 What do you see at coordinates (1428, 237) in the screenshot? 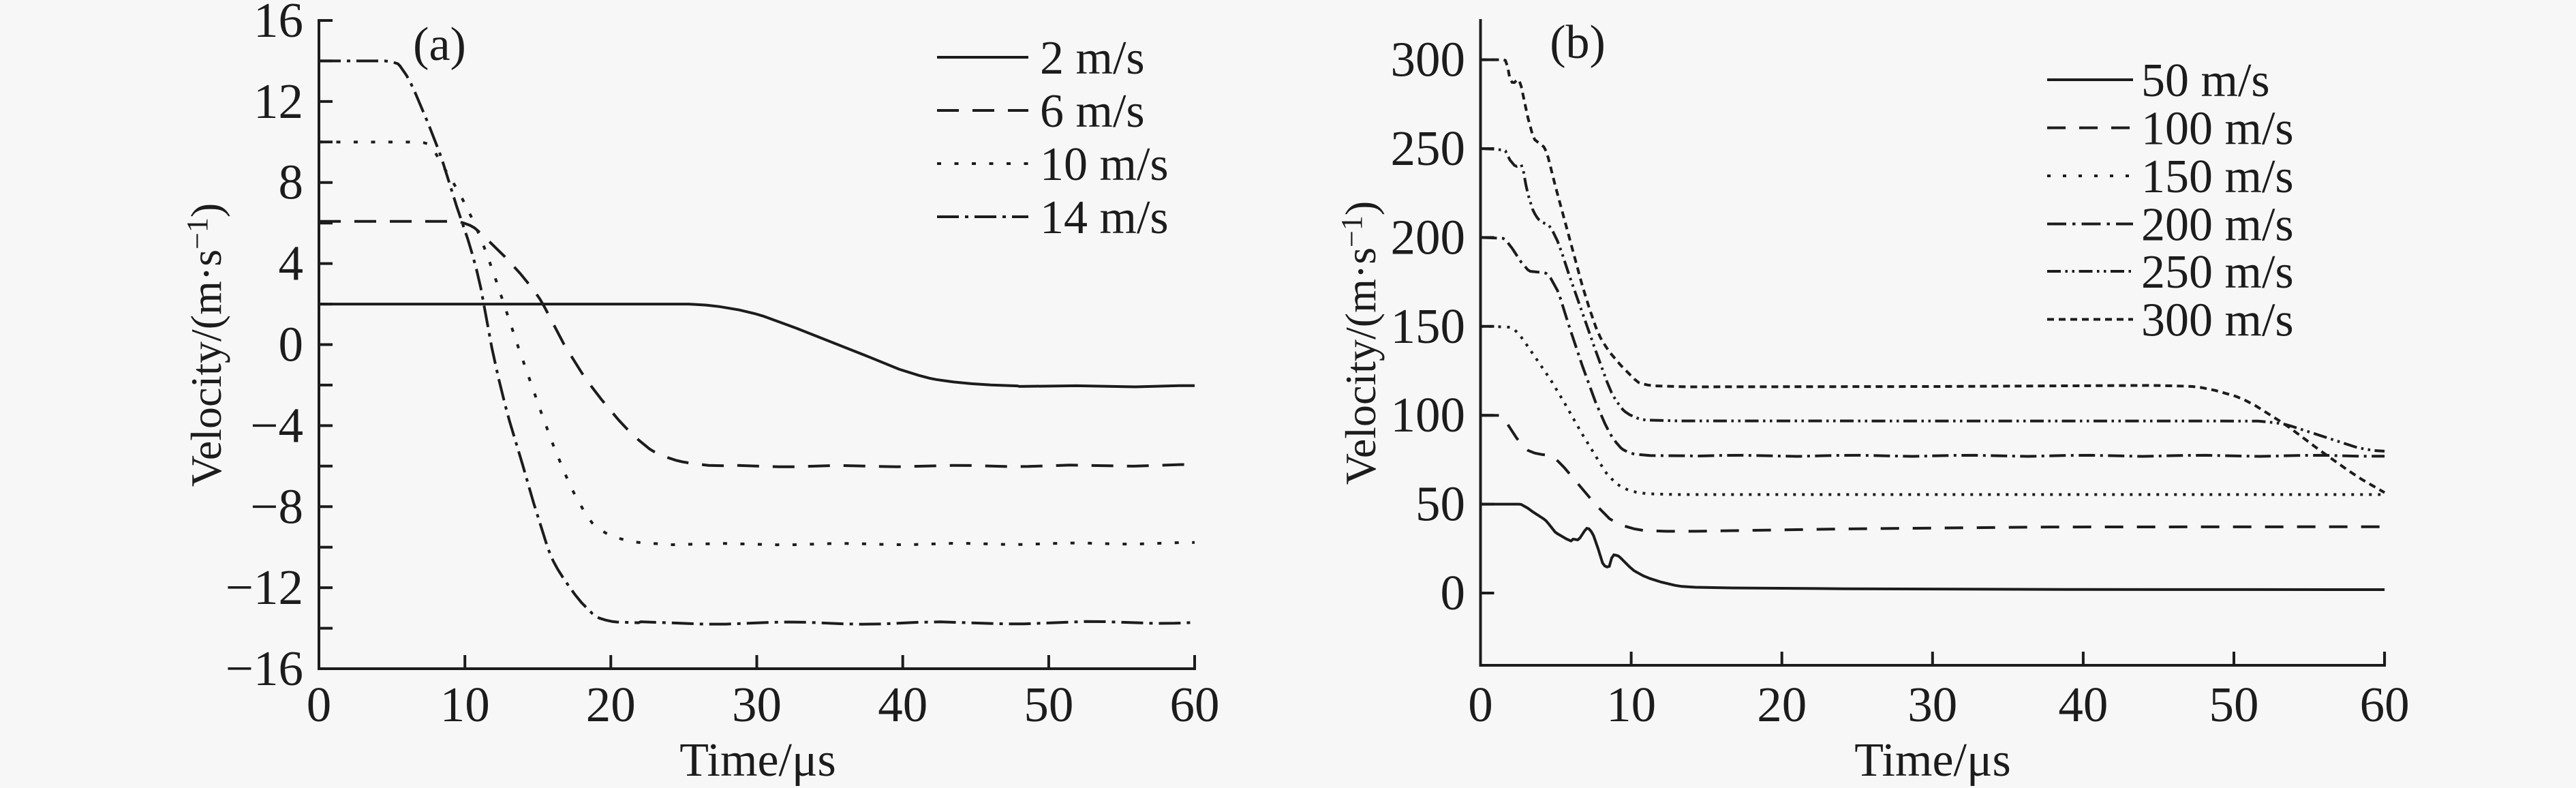
I see `svg-text: 200` at bounding box center [1428, 237].